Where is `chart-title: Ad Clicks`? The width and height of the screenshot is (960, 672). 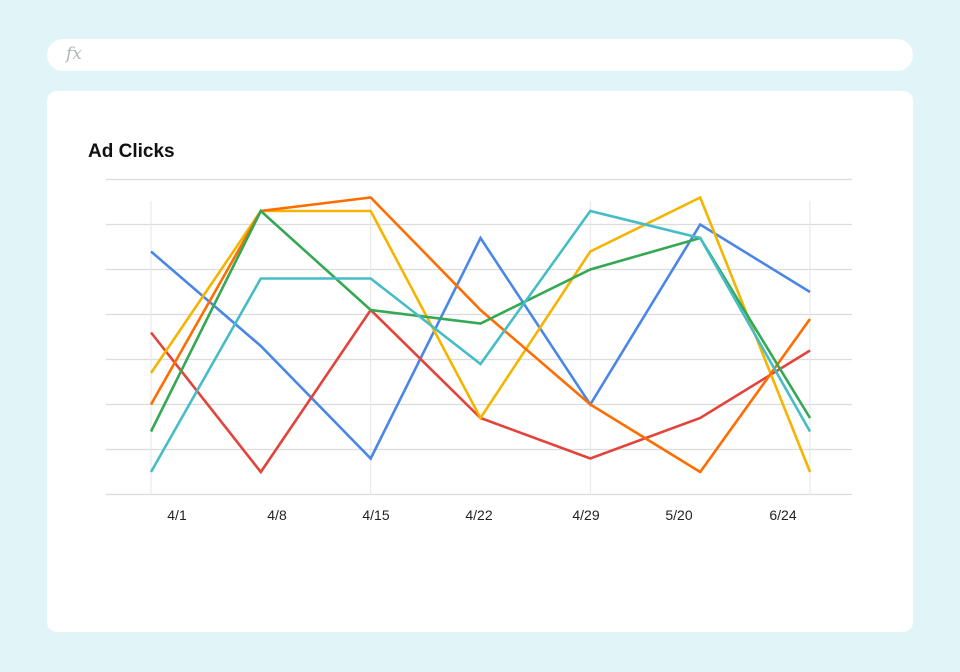
chart-title: Ad Clicks is located at coordinates (131, 151).